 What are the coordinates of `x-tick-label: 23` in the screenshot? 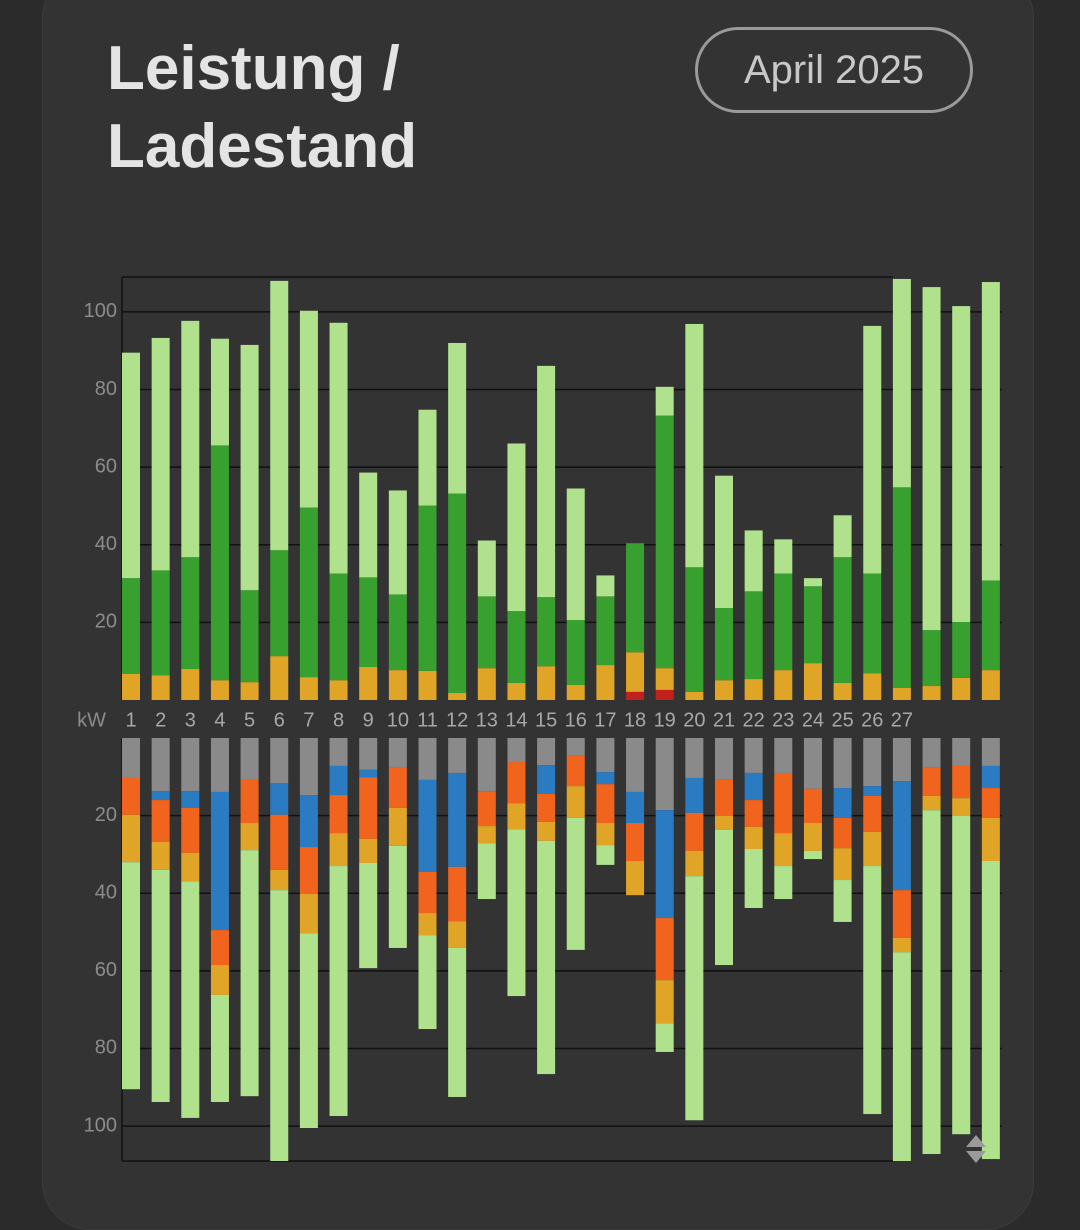 It's located at (783, 720).